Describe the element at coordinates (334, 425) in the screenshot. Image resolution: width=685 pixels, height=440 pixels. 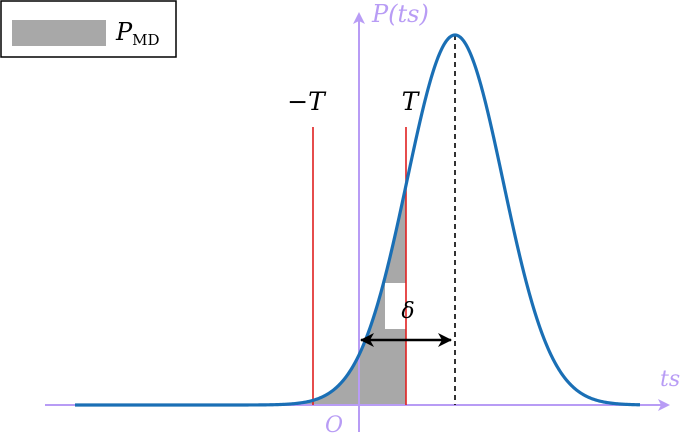
I see `origin-label: O` at that location.